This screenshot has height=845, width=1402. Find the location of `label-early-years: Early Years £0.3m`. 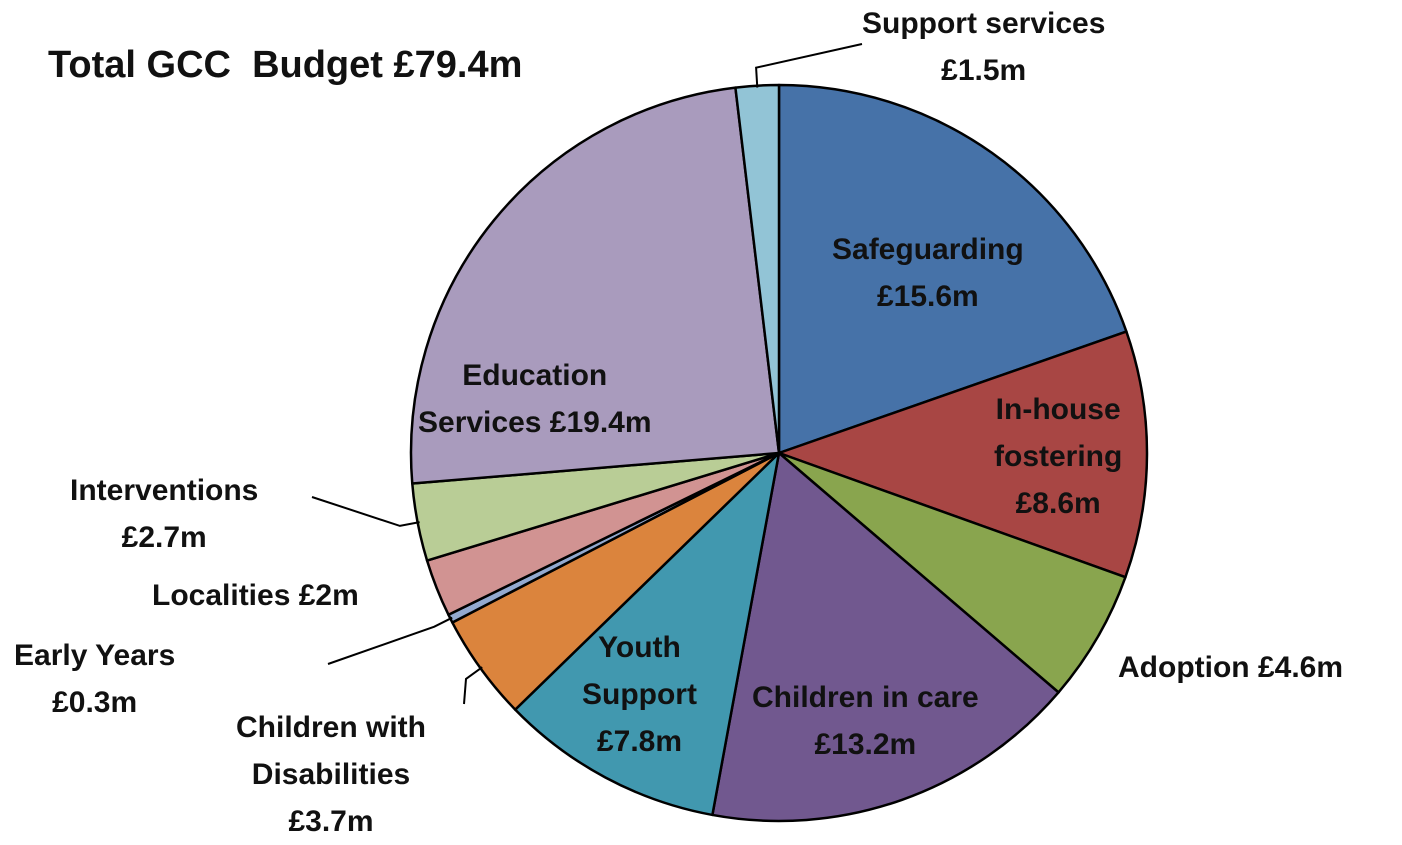

label-early-years: Early Years £0.3m is located at coordinates (95, 679).